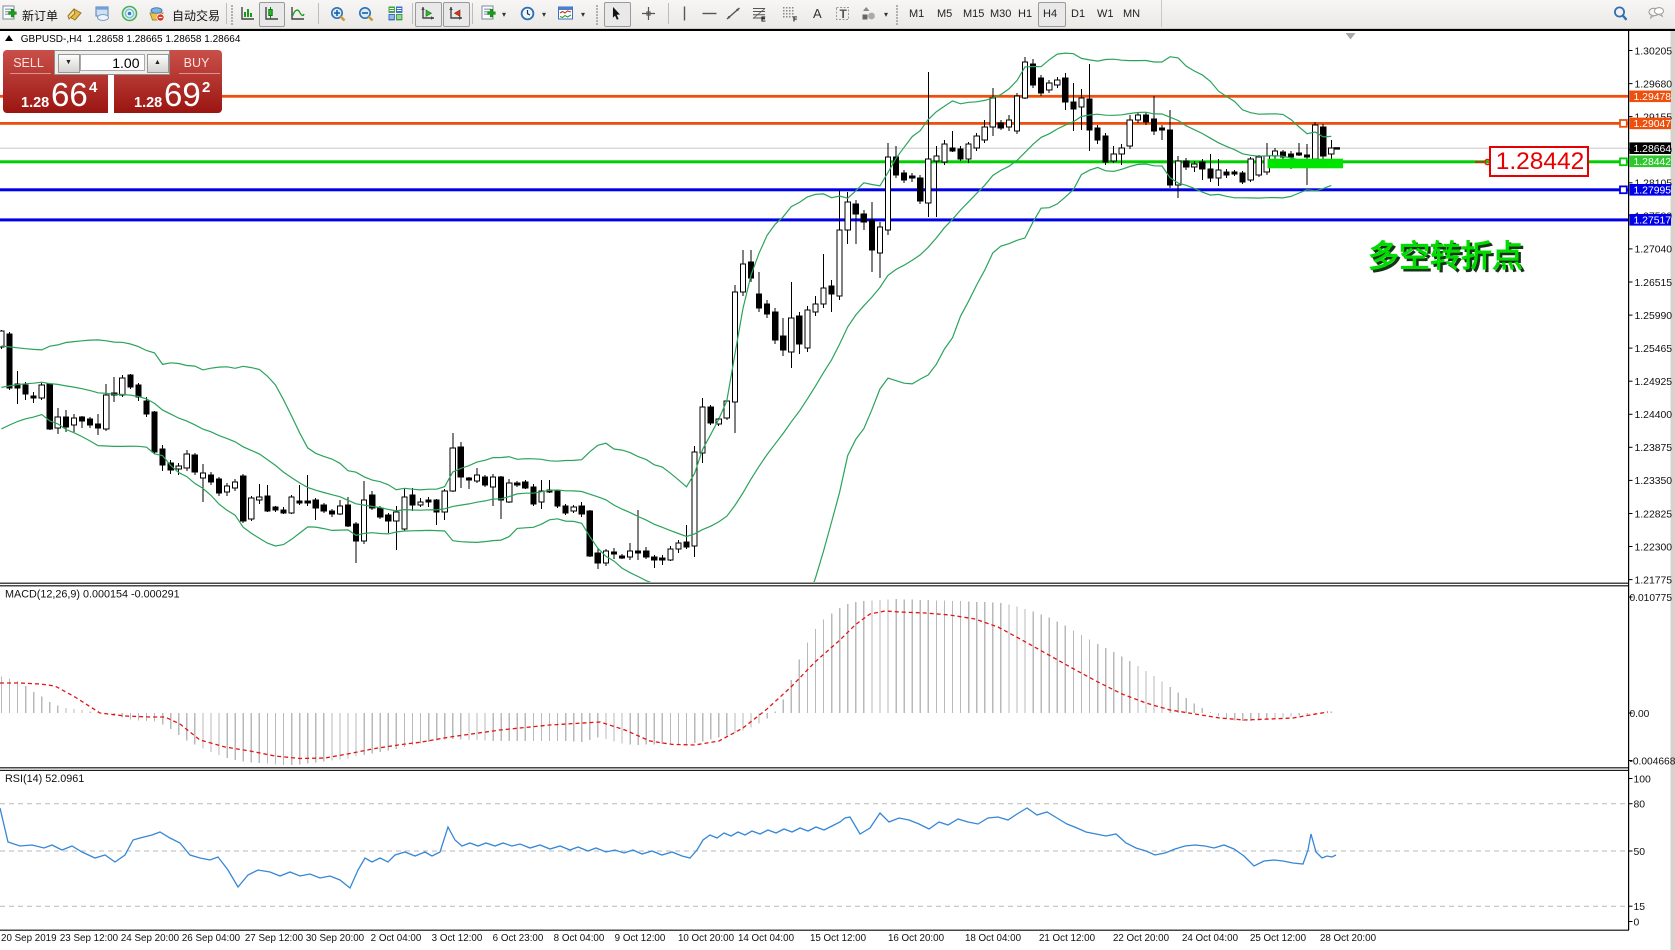 This screenshot has height=950, width=1675. I want to click on svg-text: 1.24400, so click(1654, 415).